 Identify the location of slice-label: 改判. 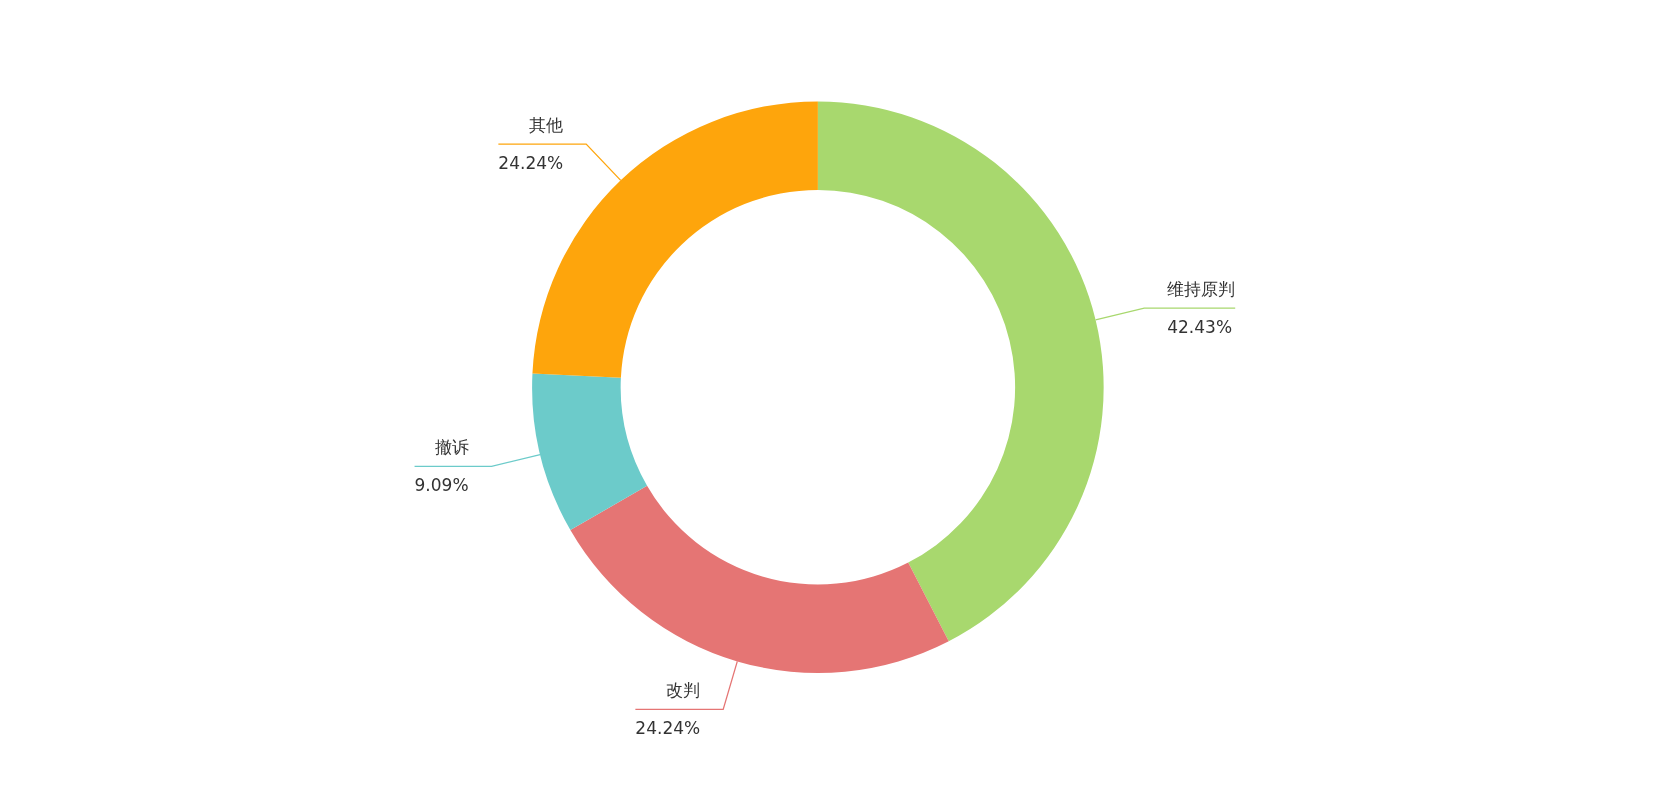
(683, 690).